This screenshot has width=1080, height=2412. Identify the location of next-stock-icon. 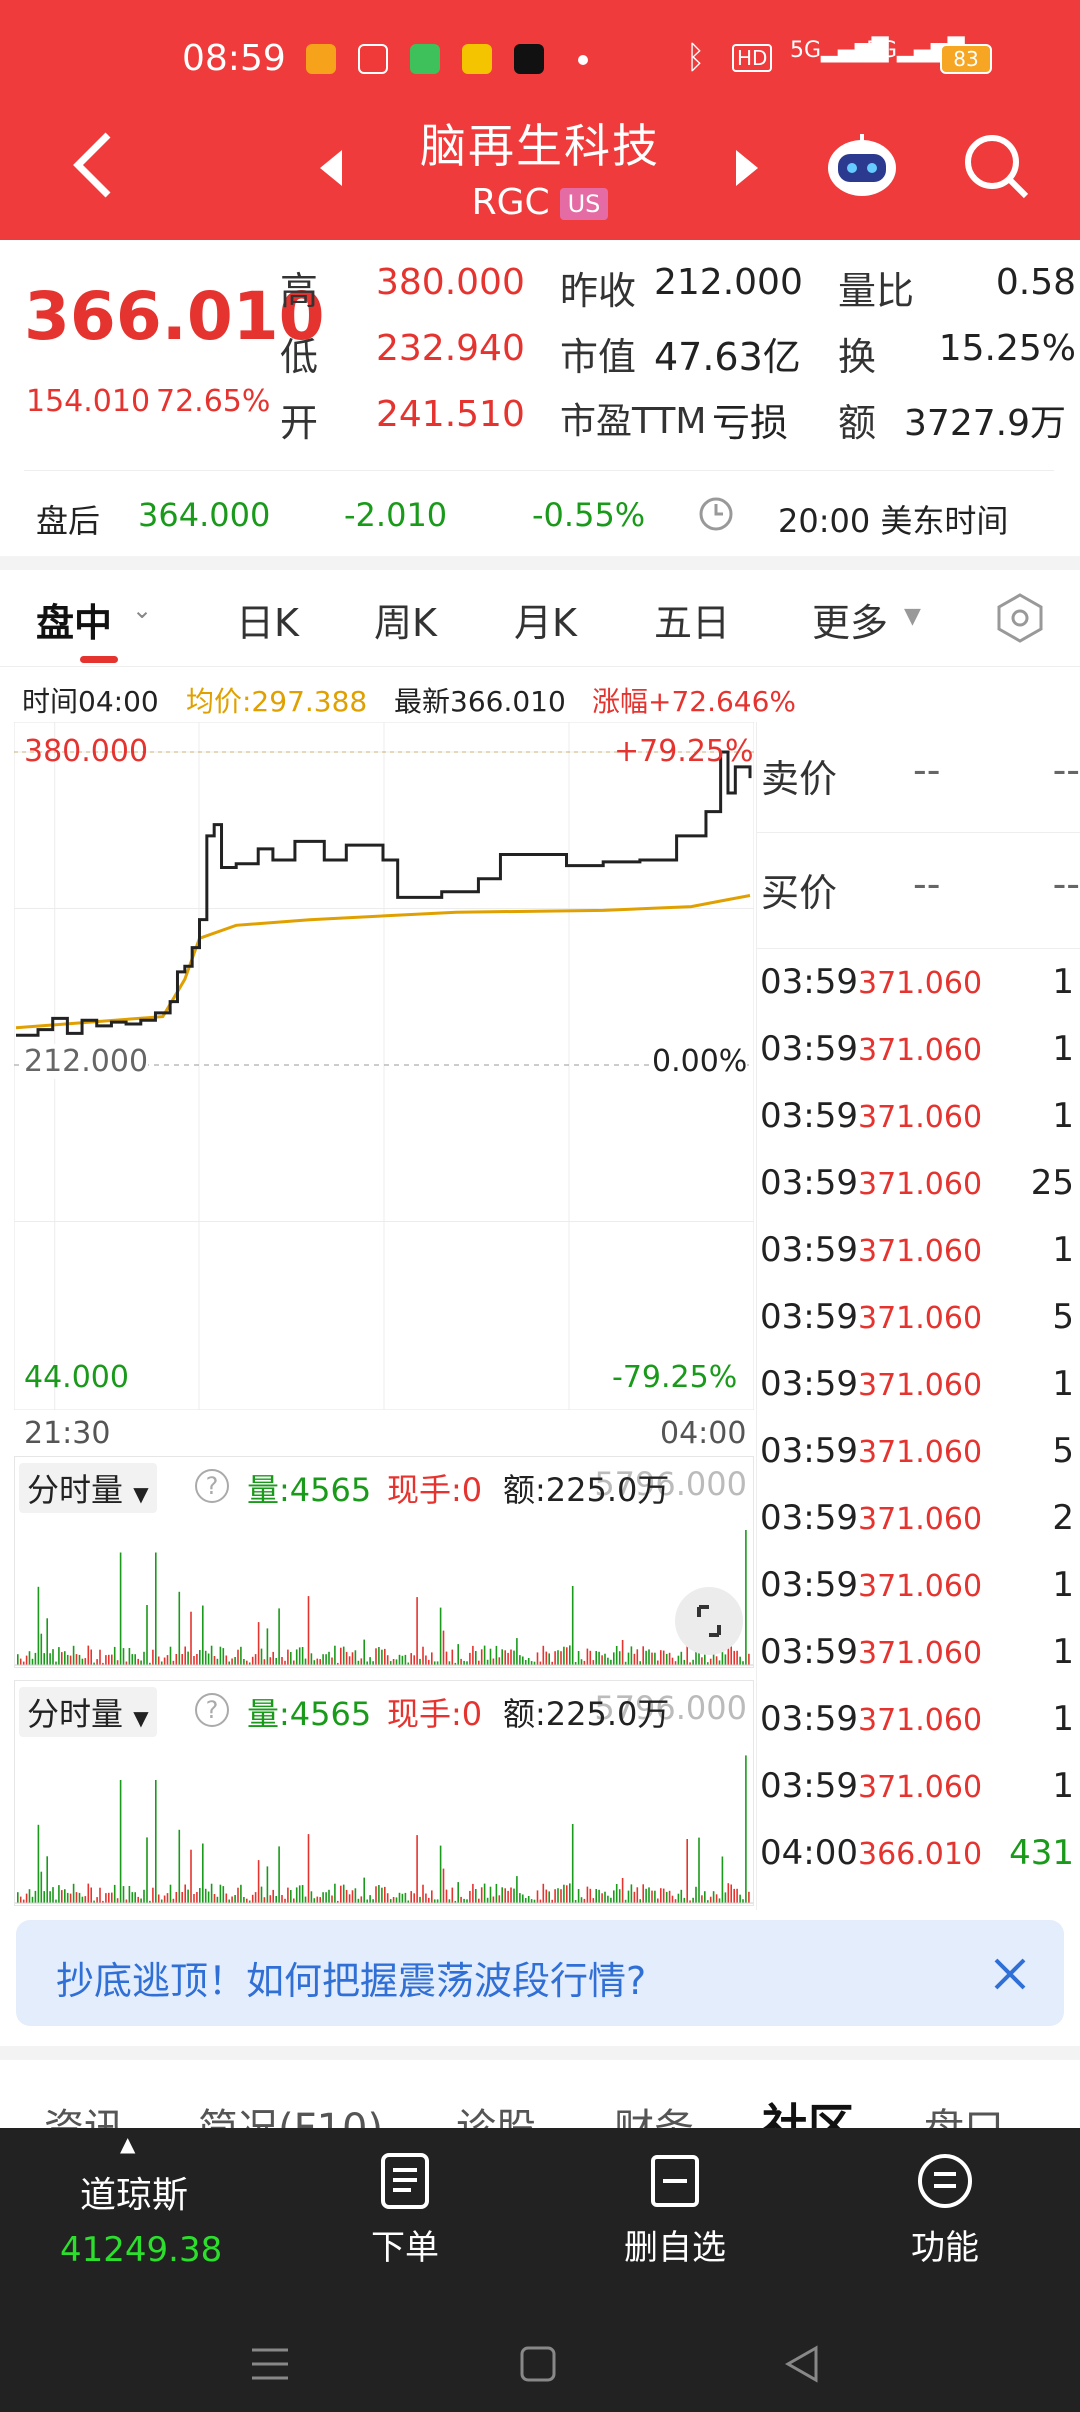
(747, 168).